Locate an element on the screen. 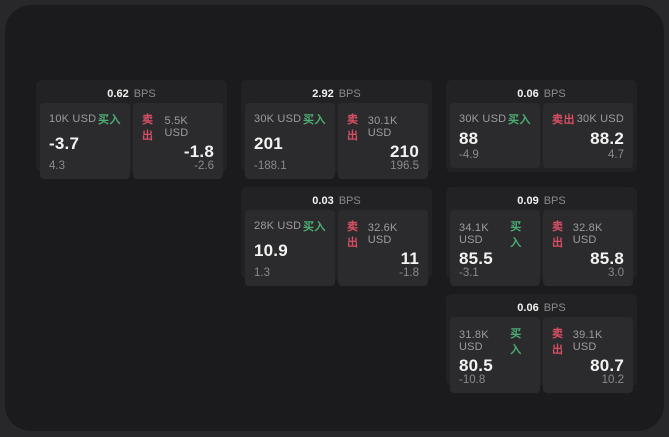 The image size is (669, 437). buy-delta: -10.8 is located at coordinates (472, 380).